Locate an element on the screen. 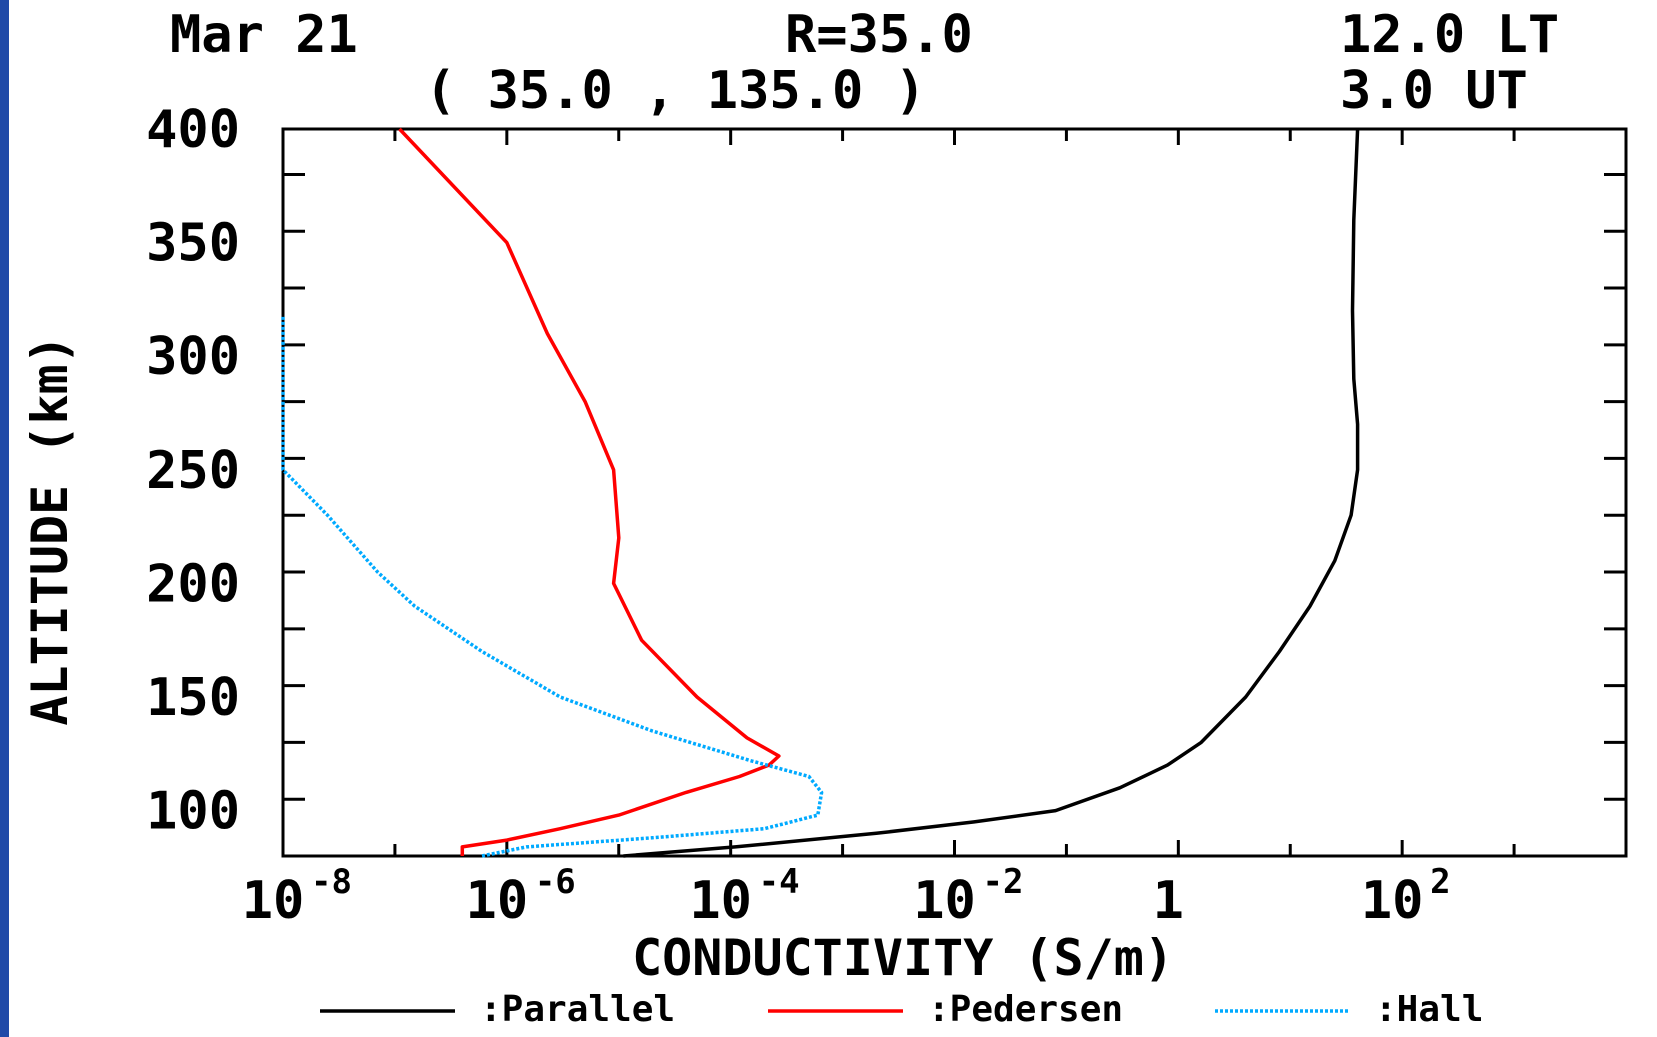 This screenshot has height=1037, width=1657. legend-label-1: :Pedersen is located at coordinates (1025, 1009).